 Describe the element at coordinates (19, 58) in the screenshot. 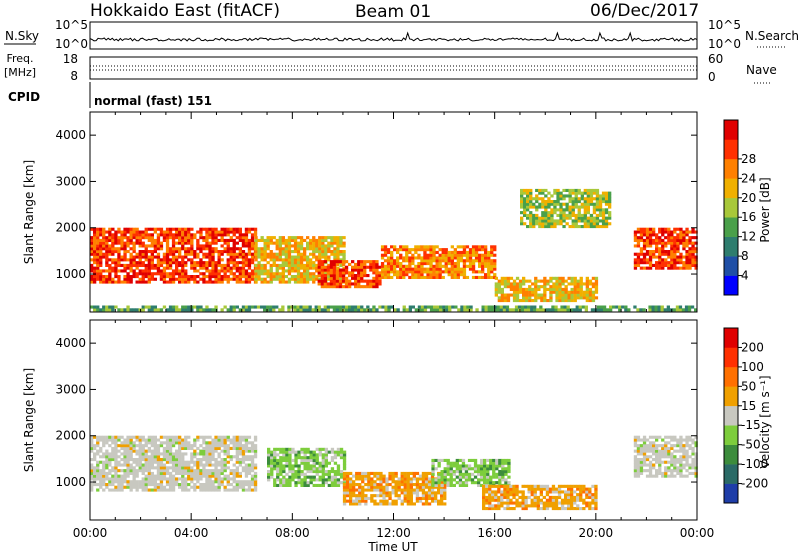

I see `freq-label: Freq.` at that location.